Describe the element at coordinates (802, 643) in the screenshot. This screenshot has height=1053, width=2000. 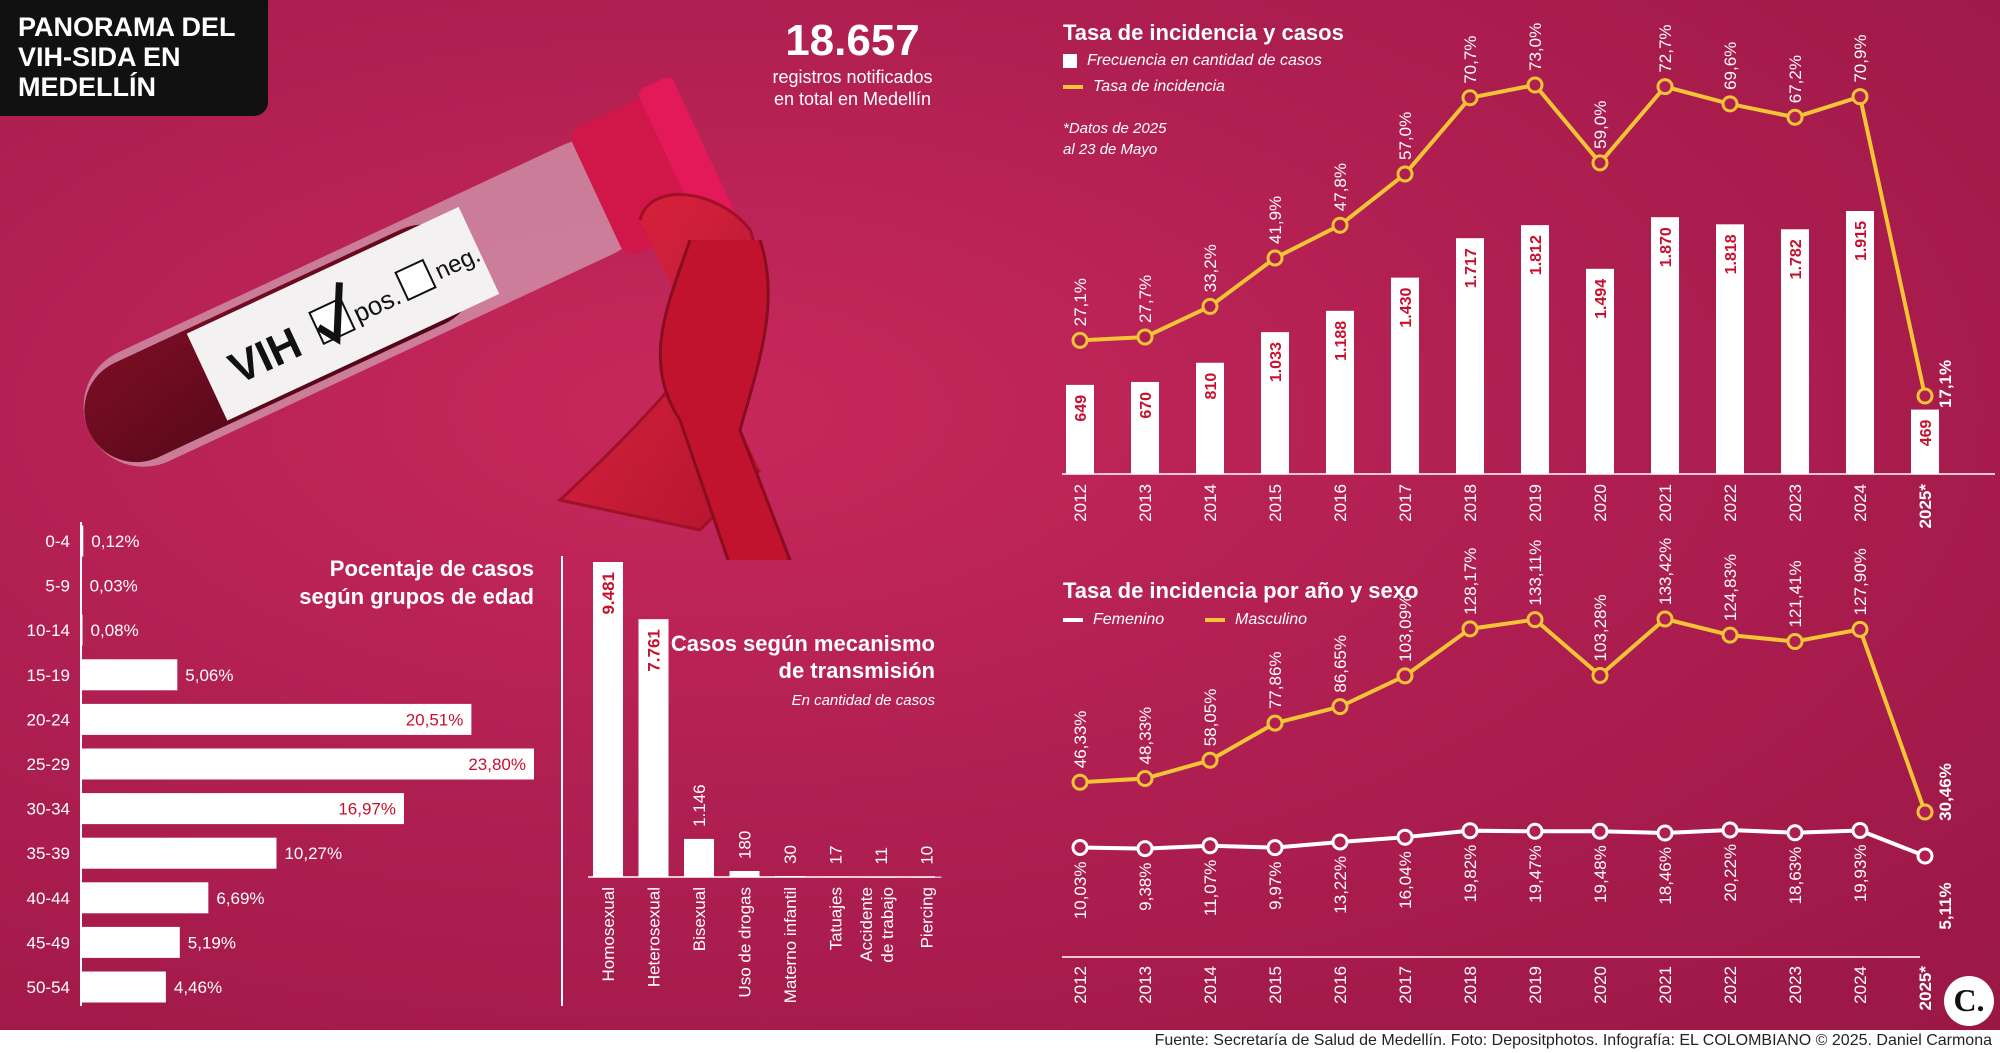
I see `transmission-chart-title-line1: Casos según mecanismo` at that location.